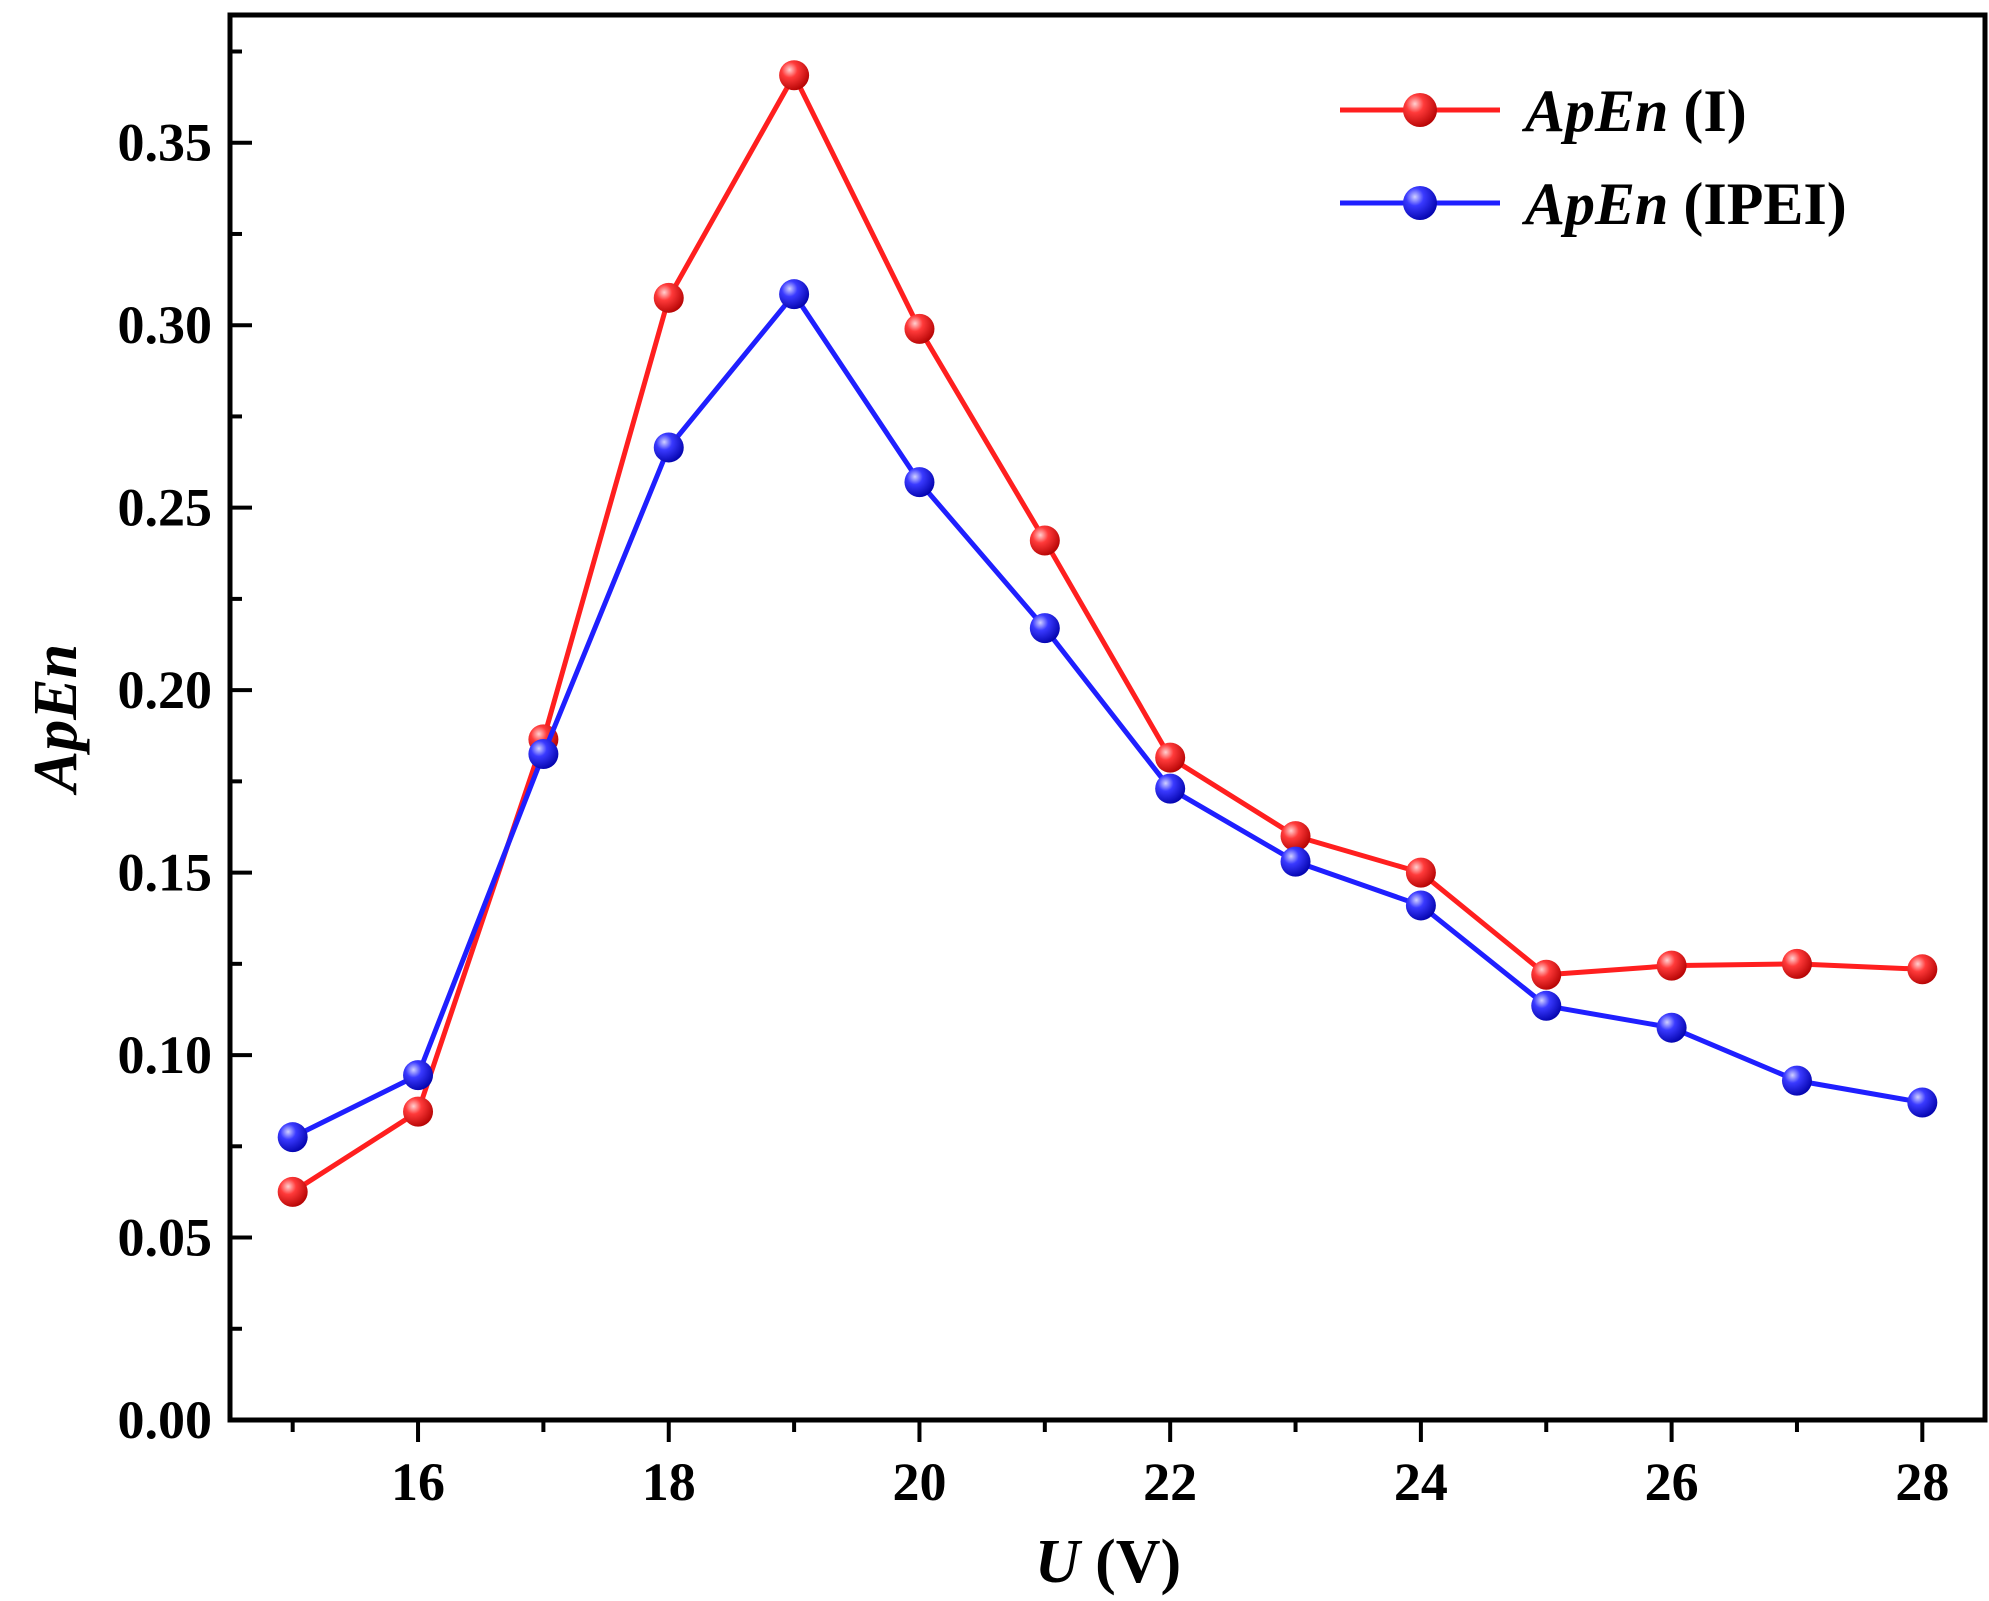  I want to click on legend-label-series-2-italic: ApEn, so click(1594, 204).